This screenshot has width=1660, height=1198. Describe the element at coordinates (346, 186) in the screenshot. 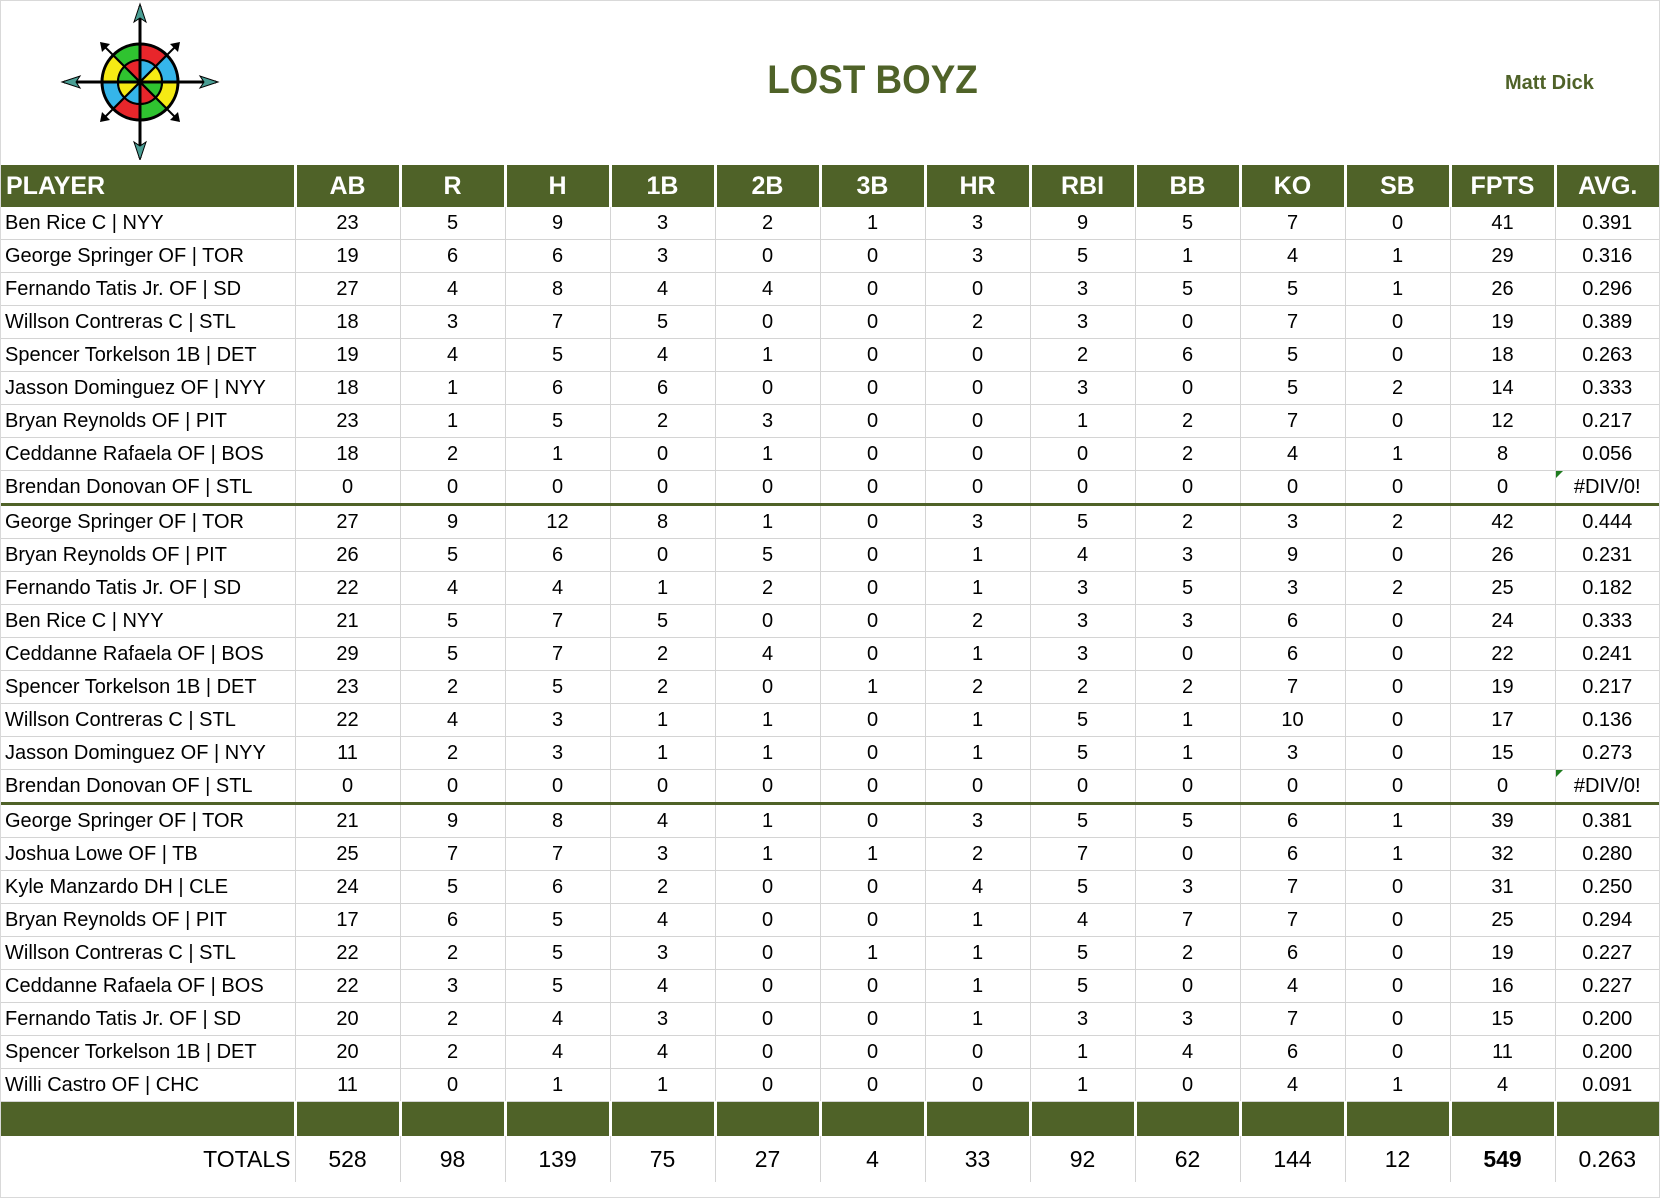

I see `col-header-ab: AB` at that location.